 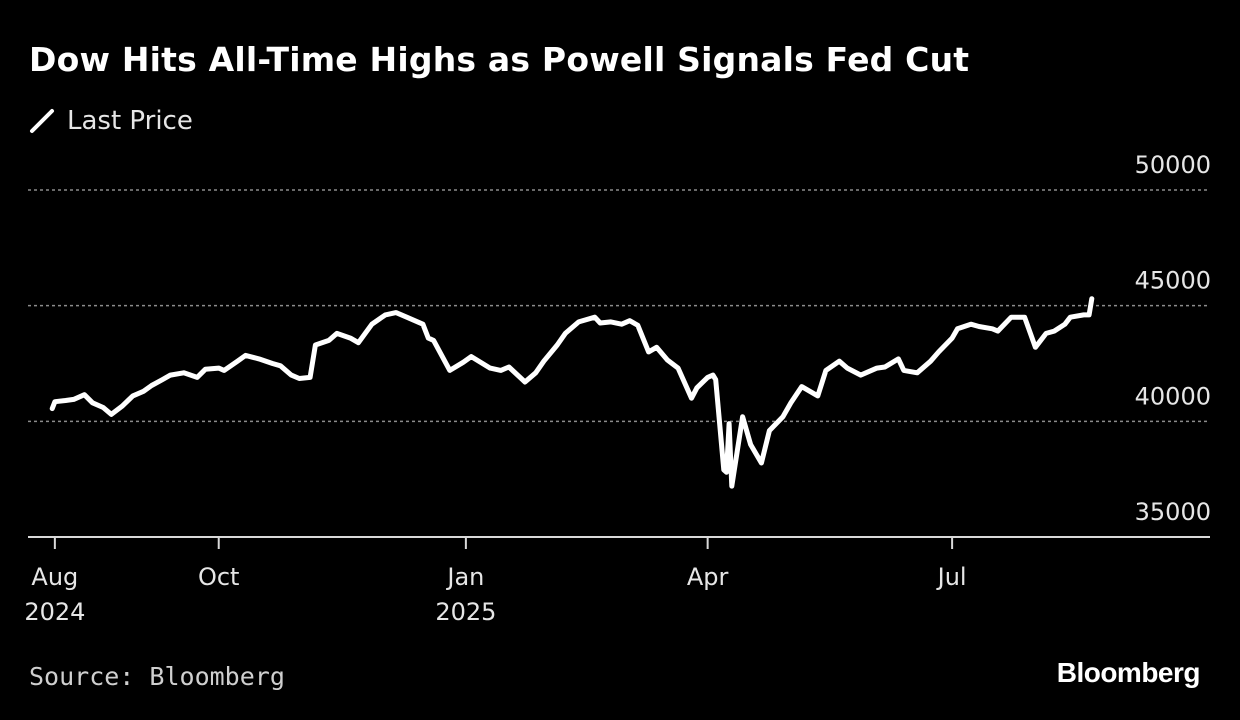 What do you see at coordinates (708, 577) in the screenshot?
I see `x-tick-label: Apr` at bounding box center [708, 577].